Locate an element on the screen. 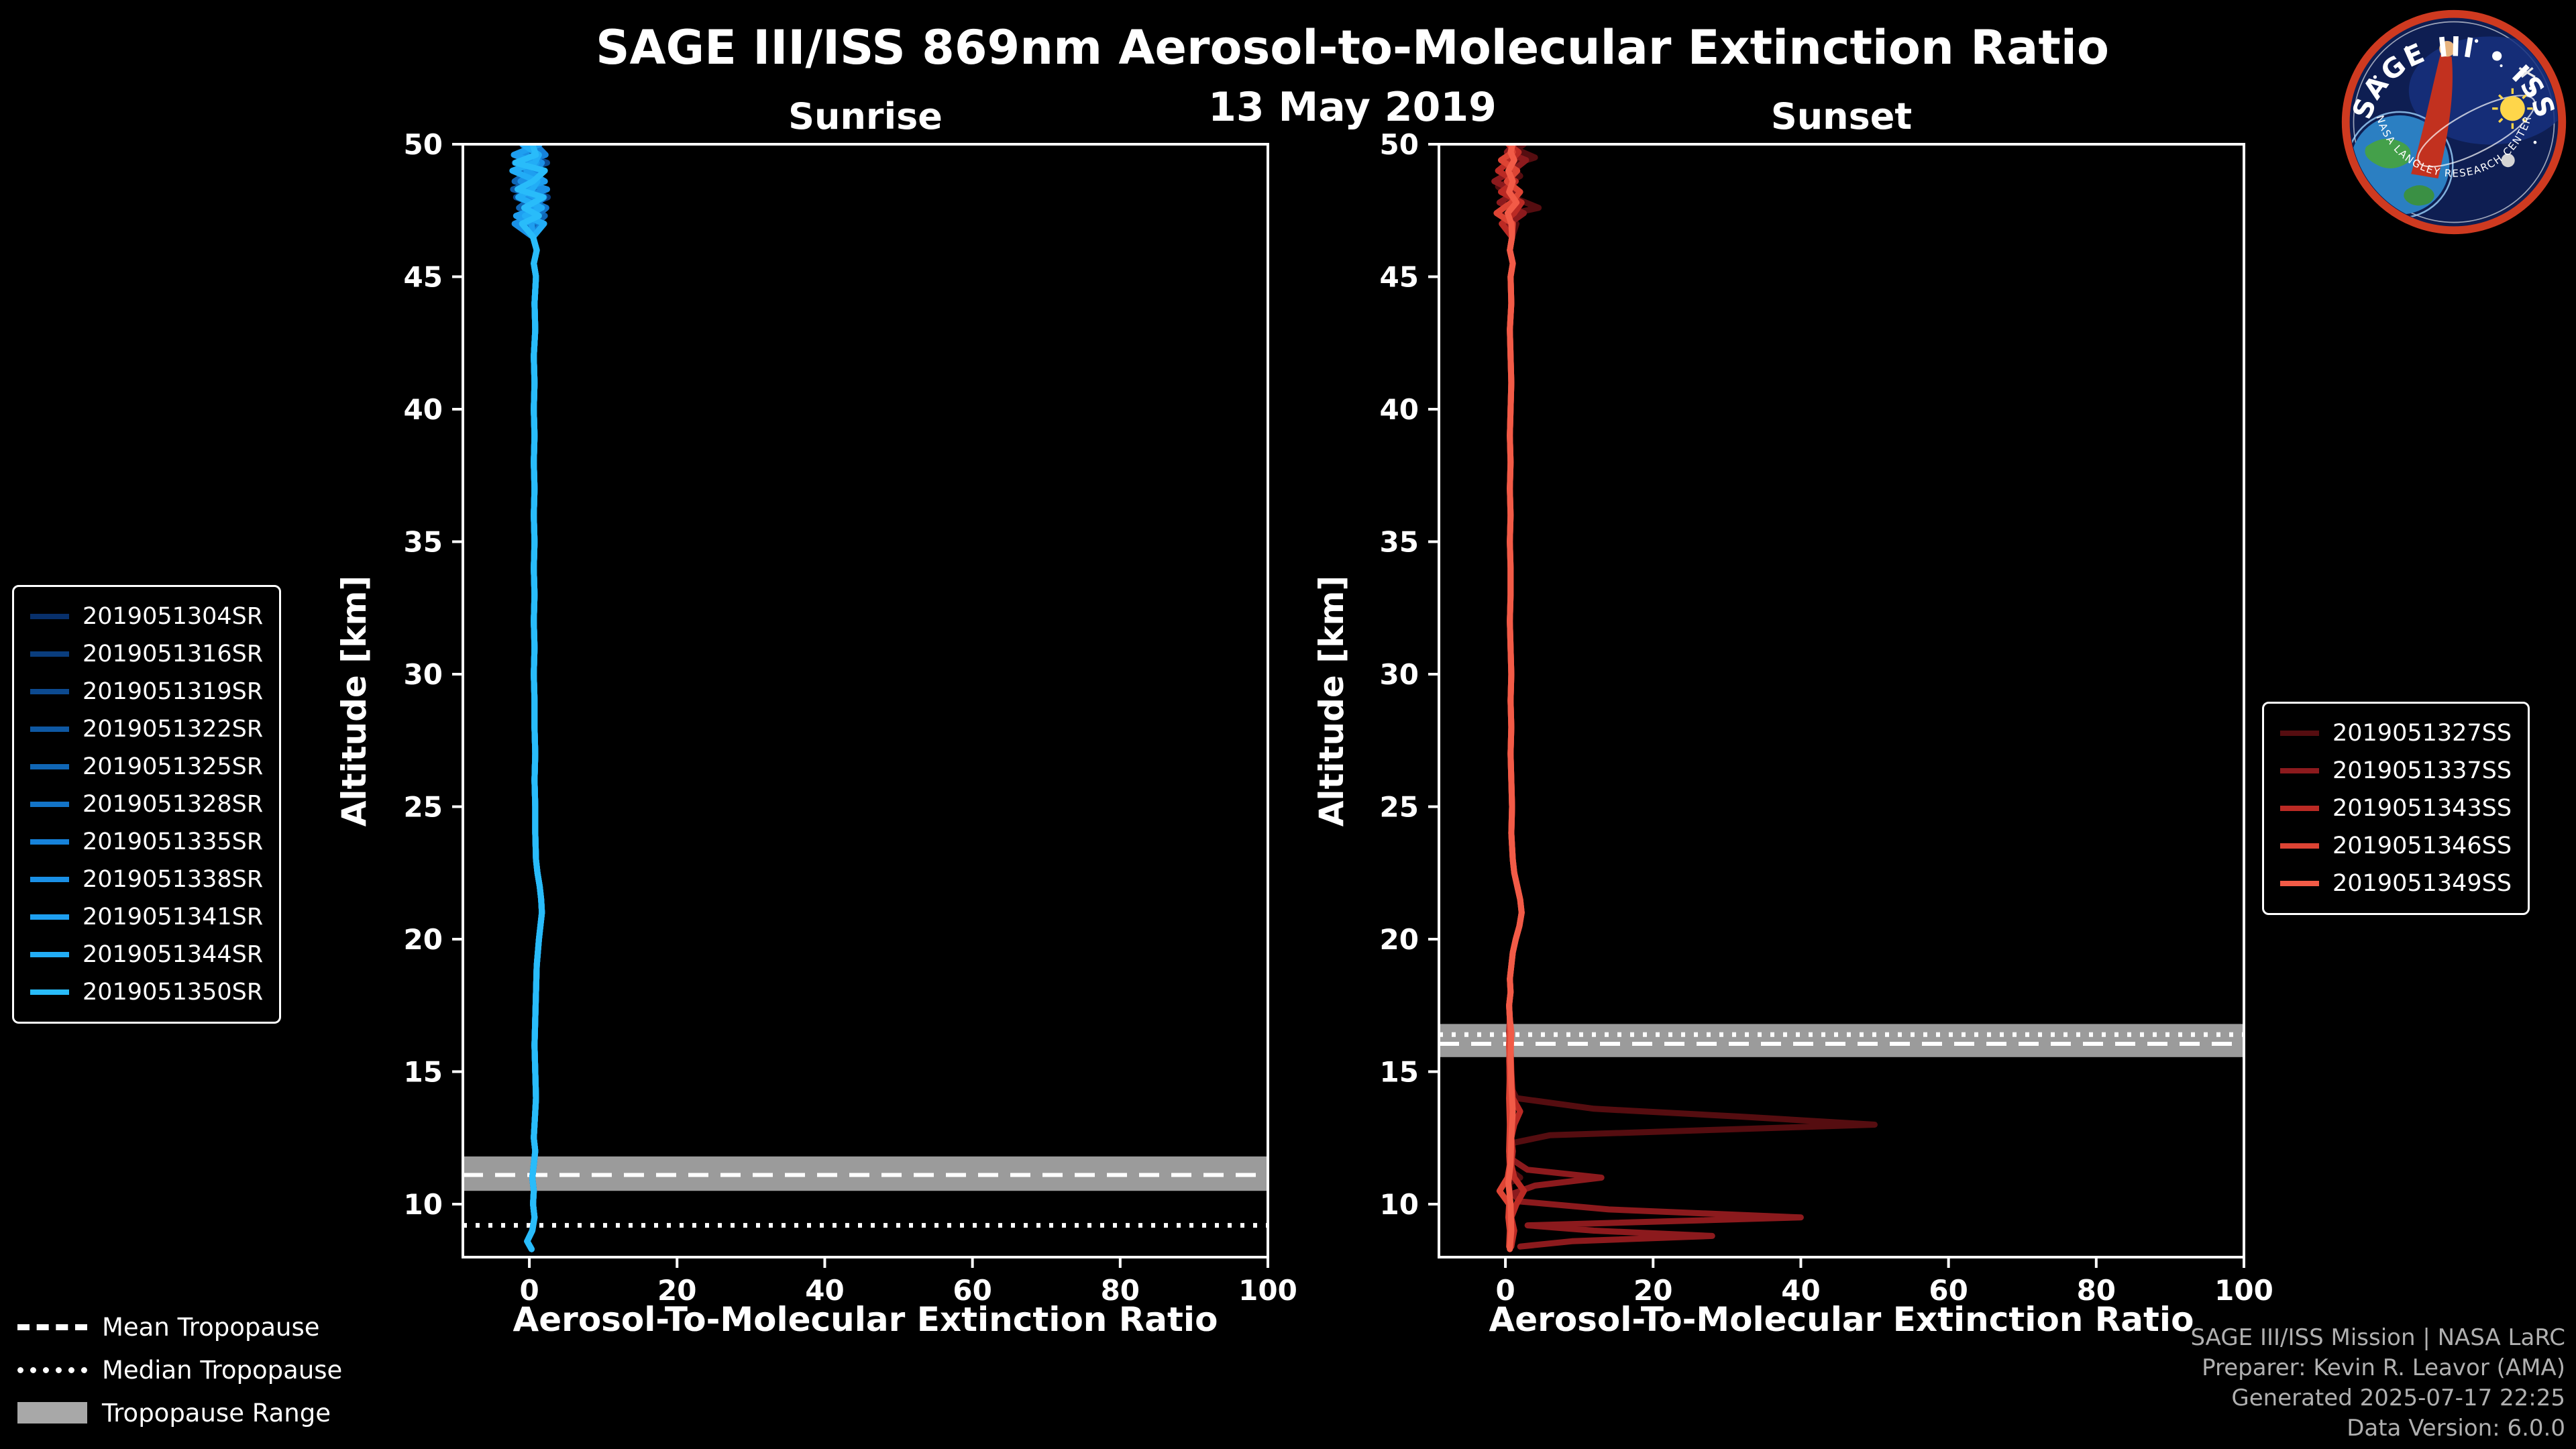 The image size is (2576, 1449). legend-item: 2019051343SS is located at coordinates (2396, 808).